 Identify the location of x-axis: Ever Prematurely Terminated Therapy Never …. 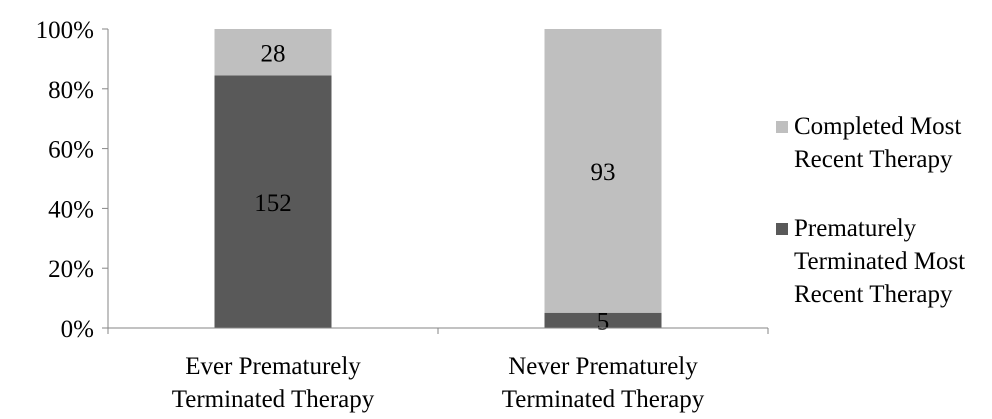
(438, 370).